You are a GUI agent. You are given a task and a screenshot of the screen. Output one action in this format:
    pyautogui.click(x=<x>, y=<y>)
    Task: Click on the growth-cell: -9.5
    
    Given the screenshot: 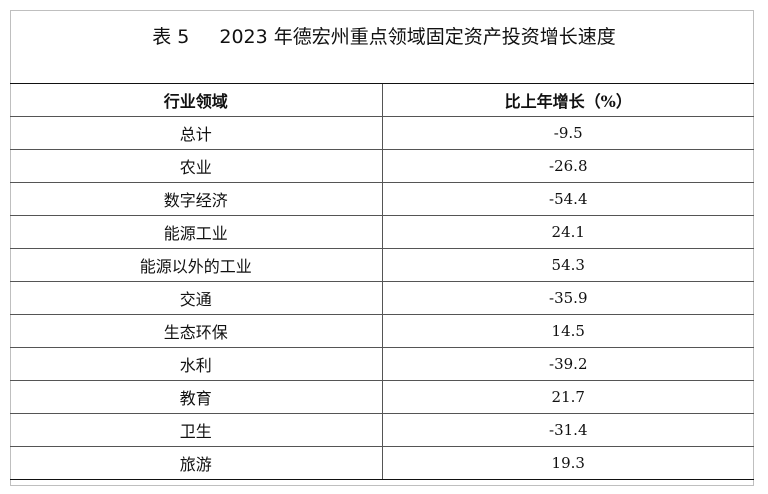 What is the action you would take?
    pyautogui.click(x=567, y=133)
    